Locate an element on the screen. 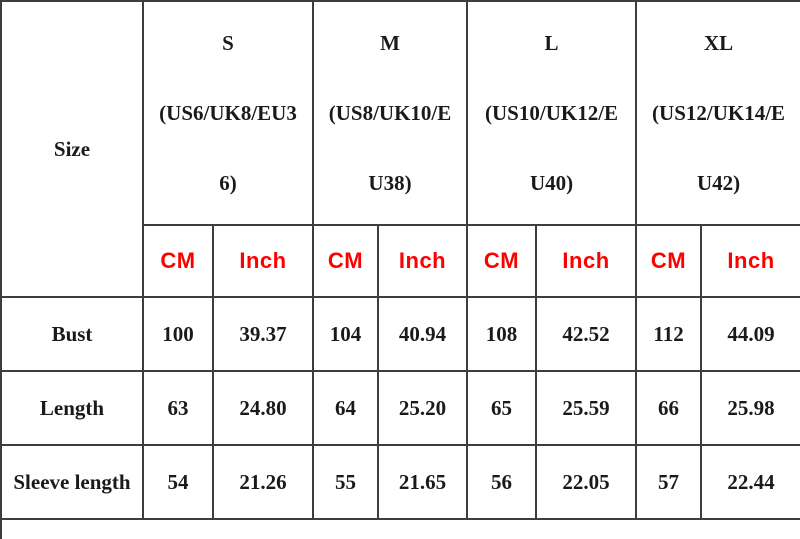 The image size is (800, 539). cell-bust-l-cm: 108 is located at coordinates (502, 334).